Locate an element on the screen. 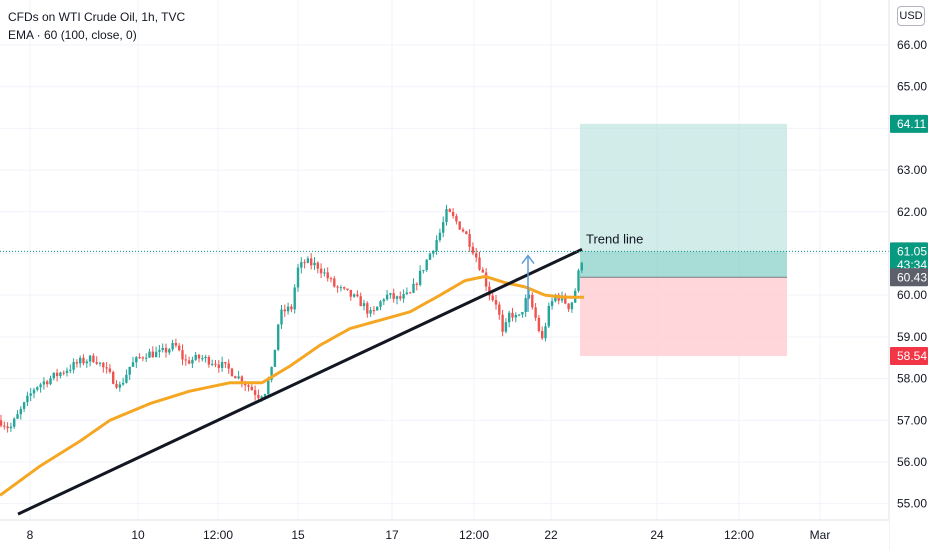  long-position-tool is located at coordinates (683, 240).